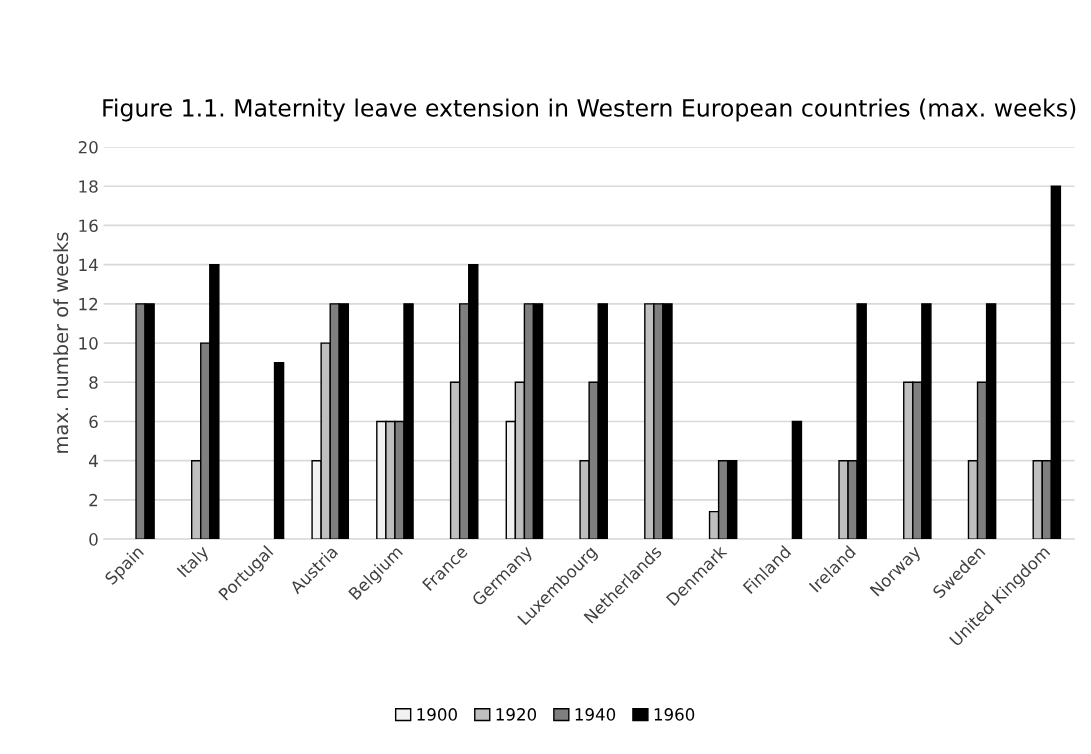 The image size is (1091, 754). What do you see at coordinates (88, 343) in the screenshot?
I see `y-tick-label: 10` at bounding box center [88, 343].